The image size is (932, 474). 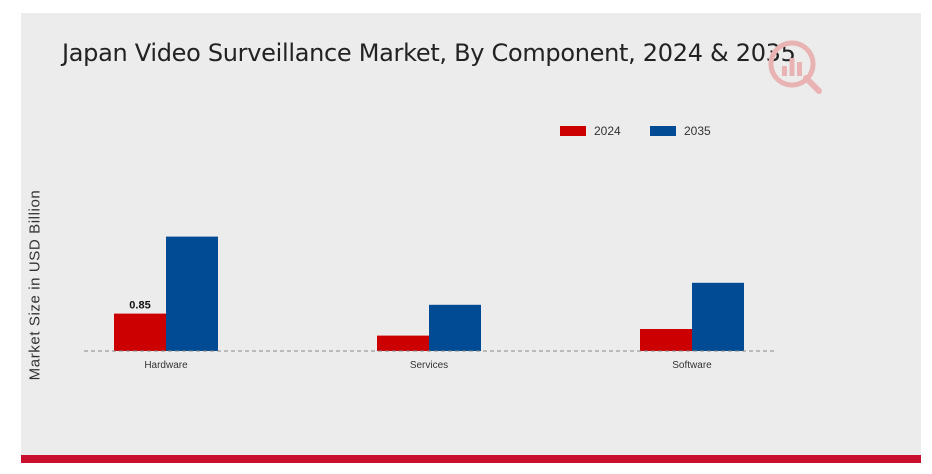 I want to click on legend-swatch-2024, so click(x=573, y=131).